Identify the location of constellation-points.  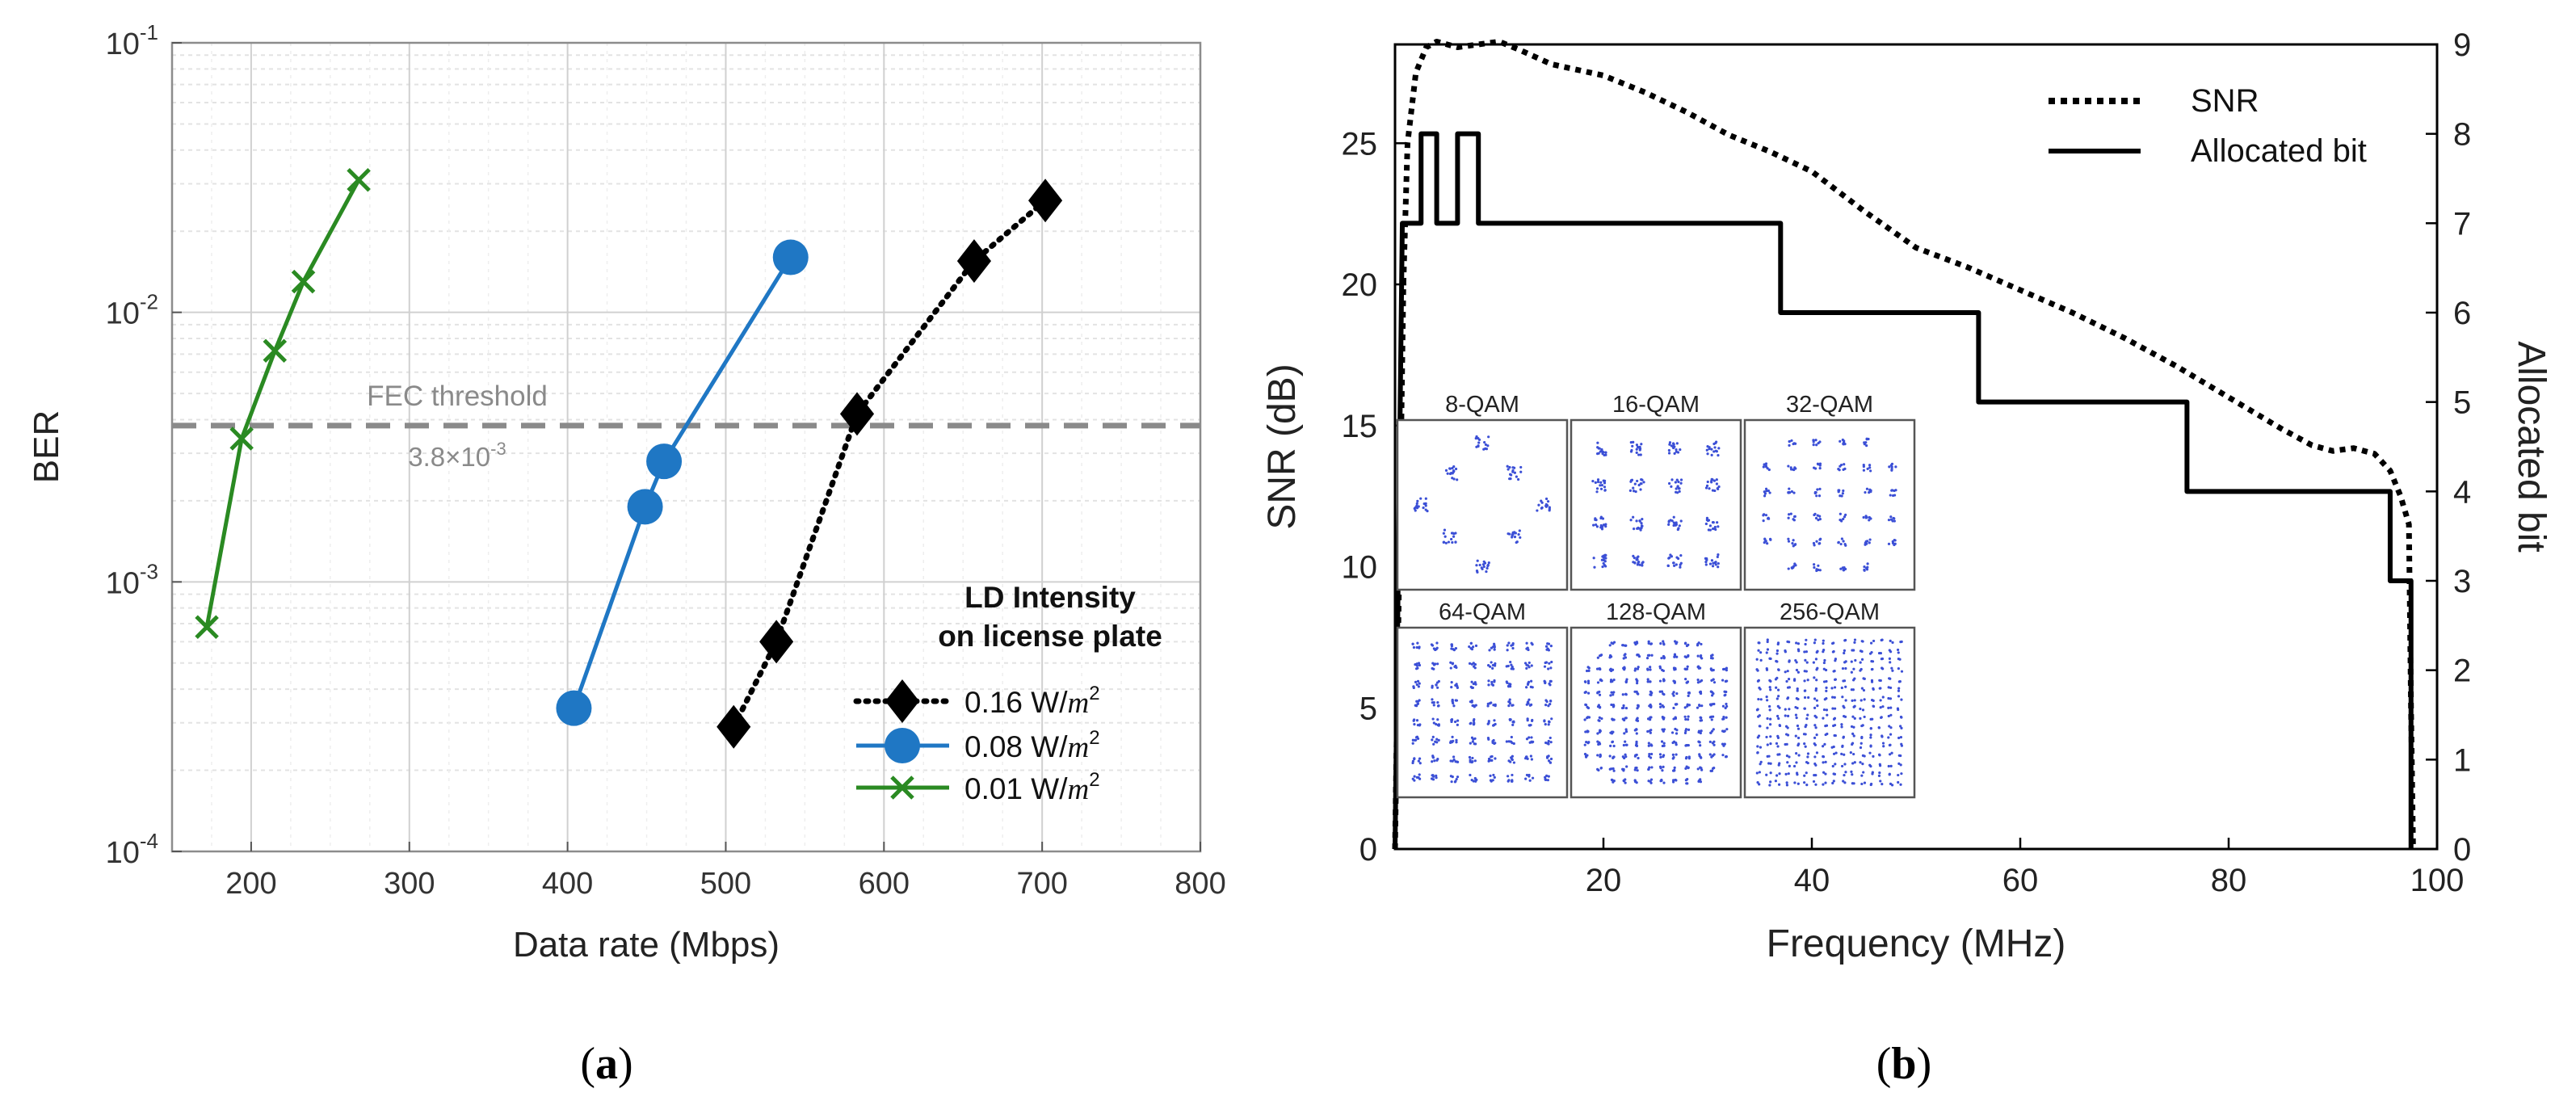
(1482, 504).